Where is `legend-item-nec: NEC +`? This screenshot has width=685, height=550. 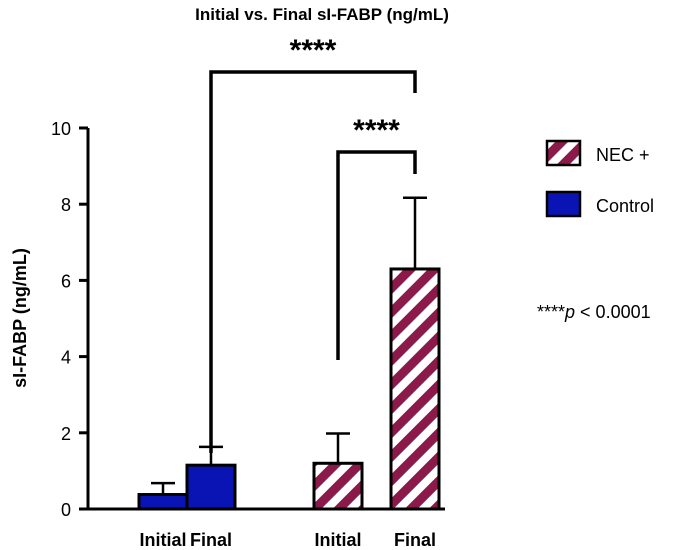
legend-item-nec: NEC + is located at coordinates (597, 153).